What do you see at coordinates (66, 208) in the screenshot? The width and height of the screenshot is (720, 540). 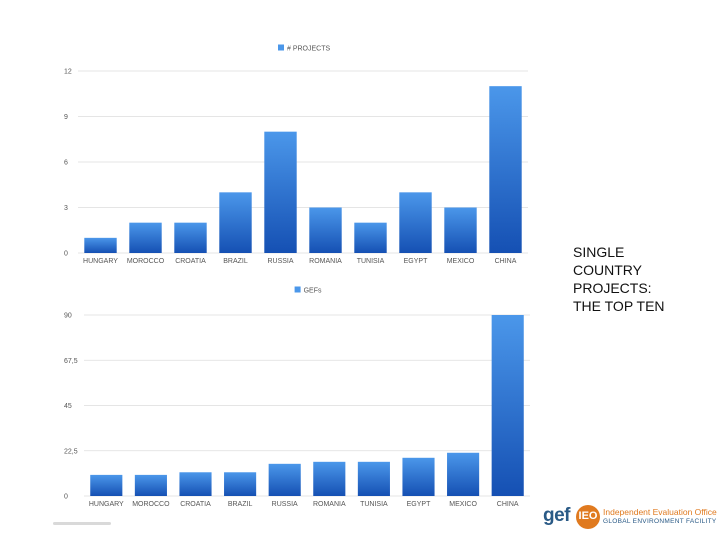 I see `y-tick-label: 3` at bounding box center [66, 208].